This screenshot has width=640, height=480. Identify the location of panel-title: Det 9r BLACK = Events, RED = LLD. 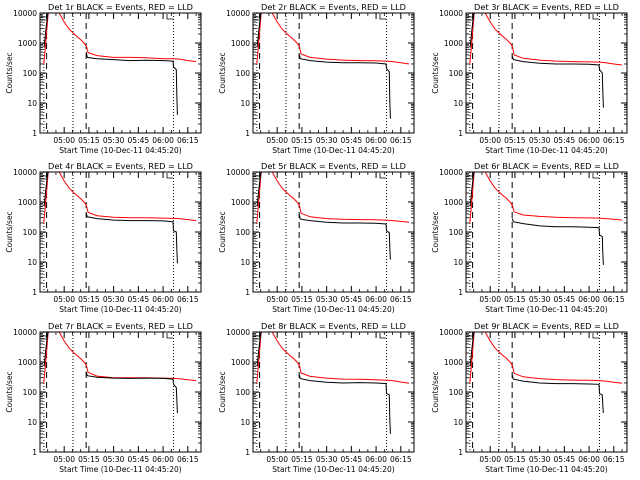
(546, 326).